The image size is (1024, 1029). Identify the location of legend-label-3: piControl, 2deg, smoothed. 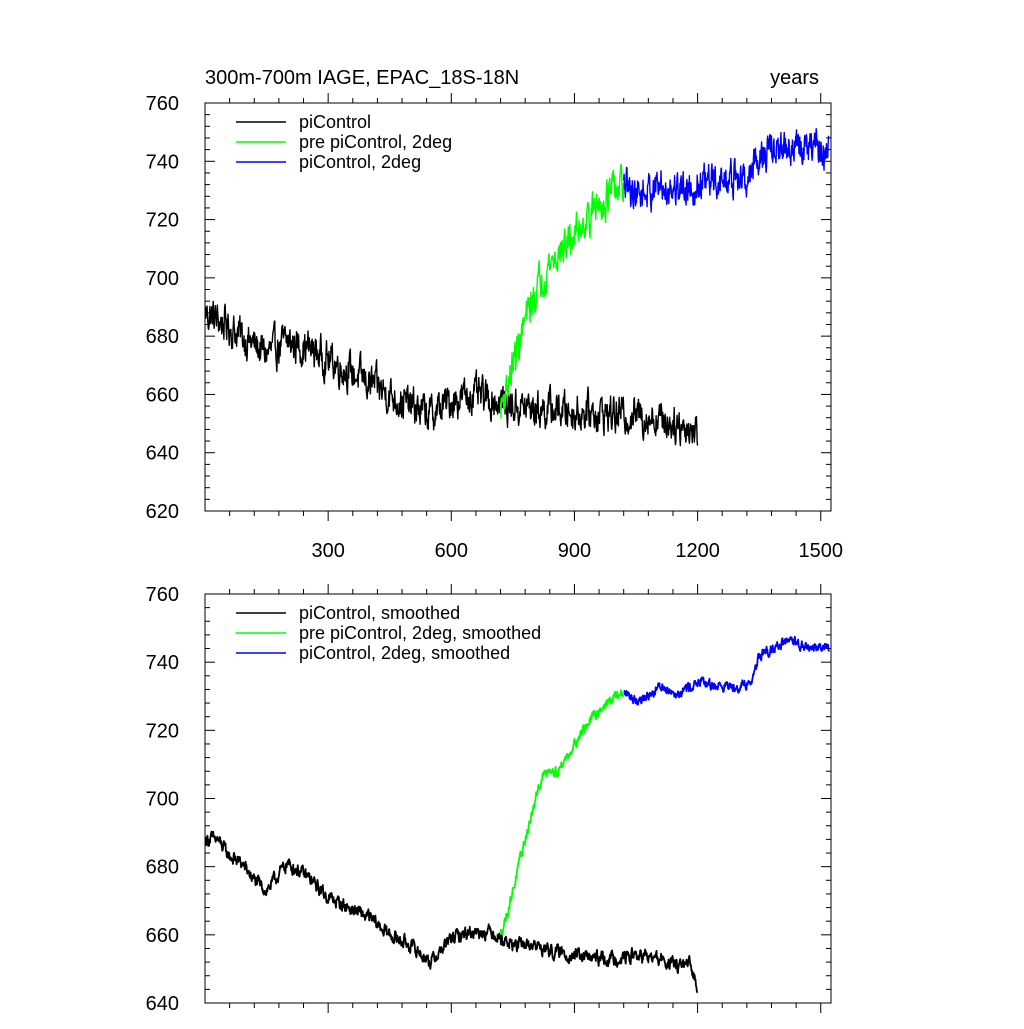
(404, 653).